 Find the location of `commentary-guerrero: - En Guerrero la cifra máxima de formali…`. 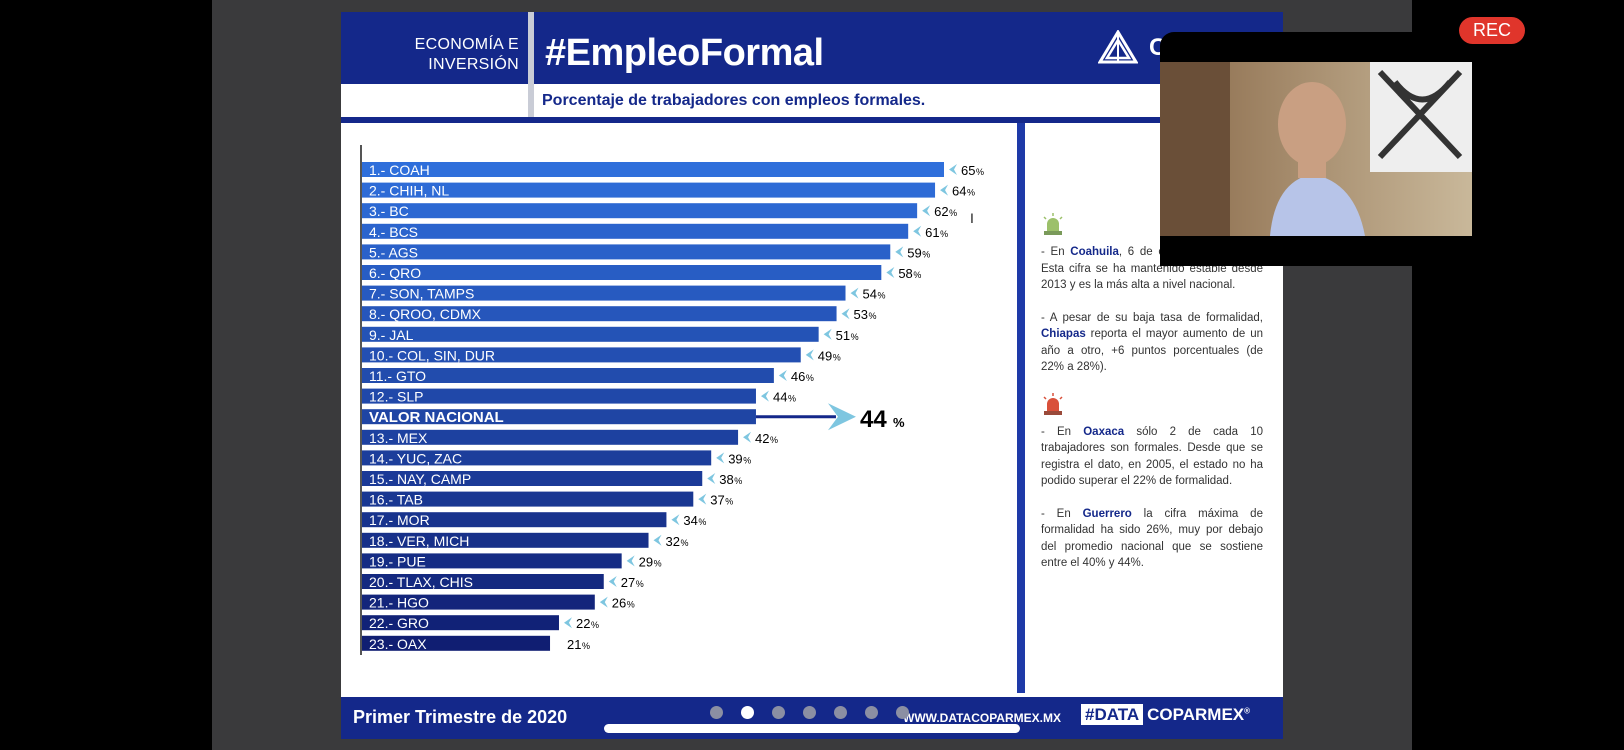

commentary-guerrero: - En Guerrero la cifra máxima de formali… is located at coordinates (1152, 538).